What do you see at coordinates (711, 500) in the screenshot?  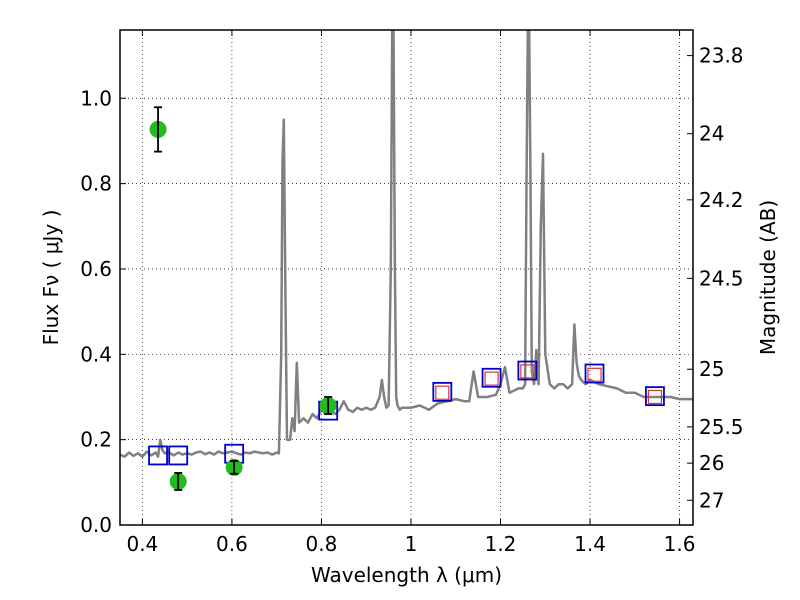 I see `right-tick-label: 27` at bounding box center [711, 500].